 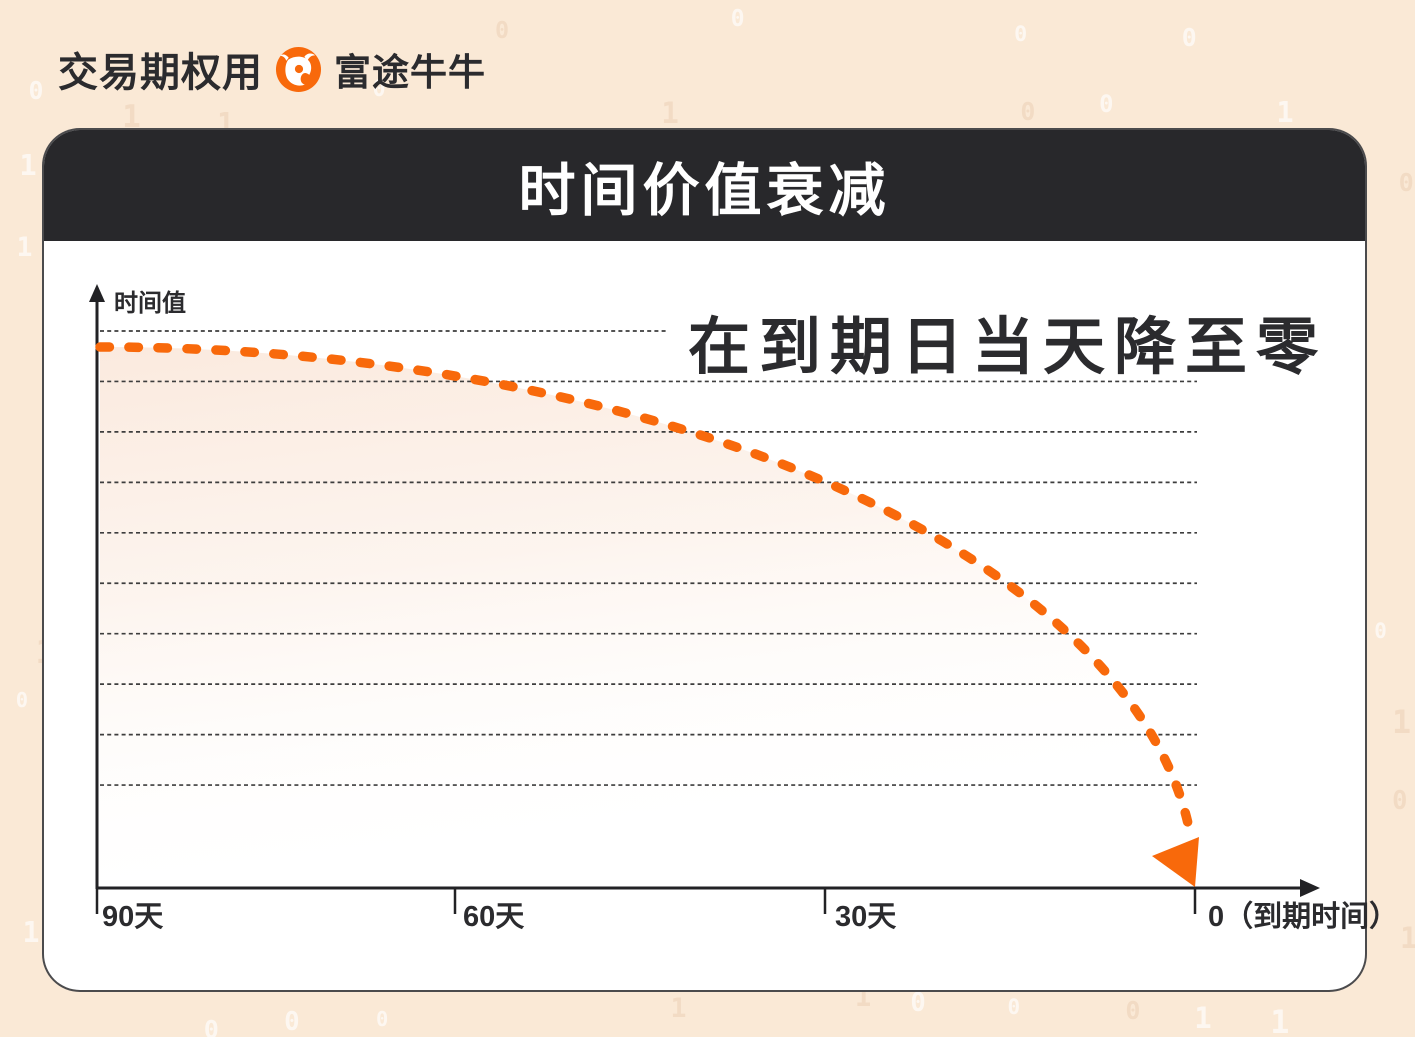 I want to click on x-tick-label-expiry: 0（到期时间）, so click(x=1303, y=917).